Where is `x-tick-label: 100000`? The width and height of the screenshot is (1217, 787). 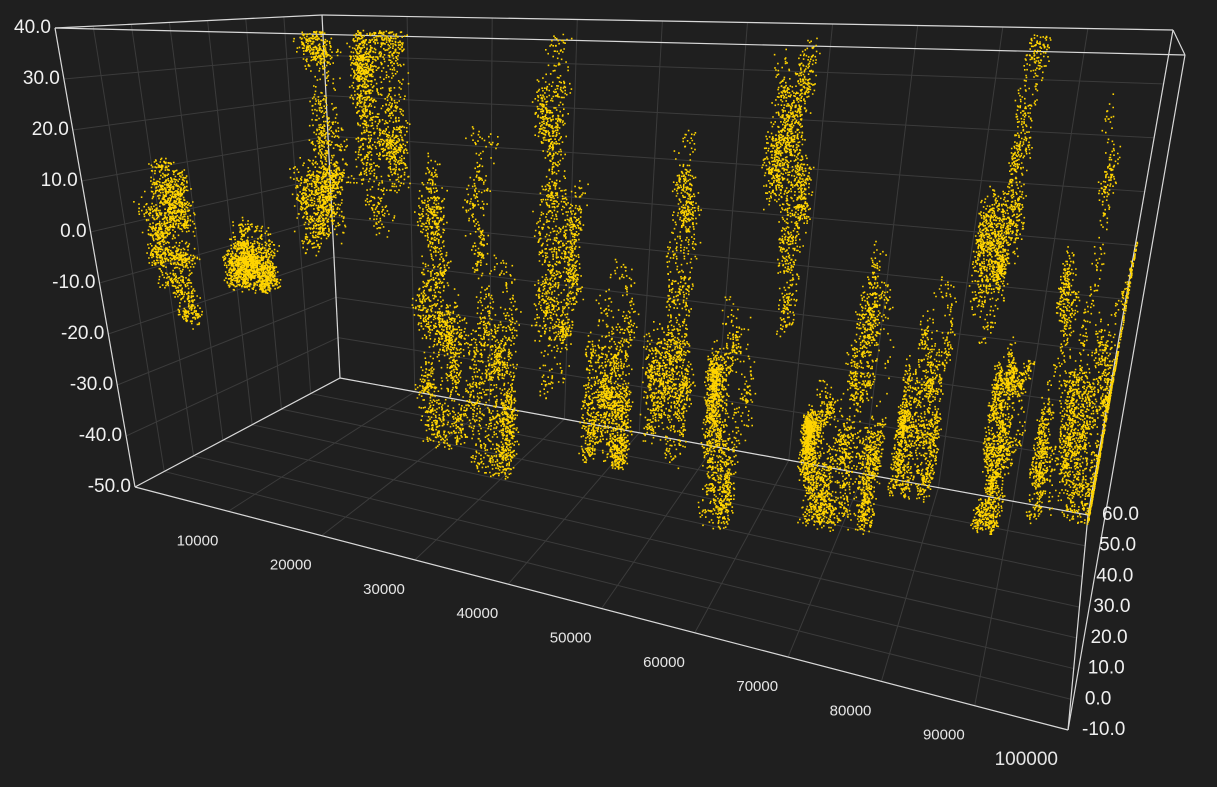
x-tick-label: 100000 is located at coordinates (1026, 759).